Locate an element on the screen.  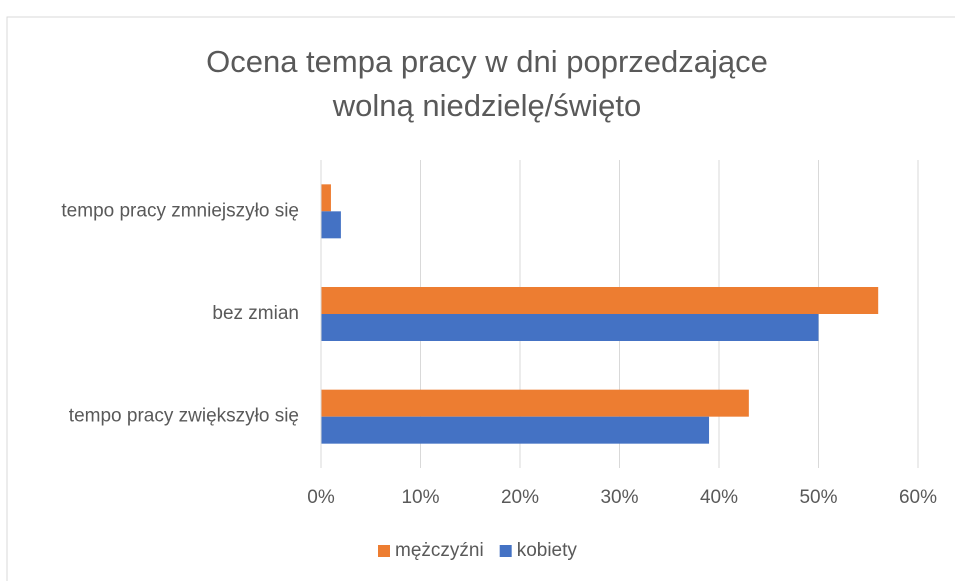
x-tick-label: 0% is located at coordinates (321, 497).